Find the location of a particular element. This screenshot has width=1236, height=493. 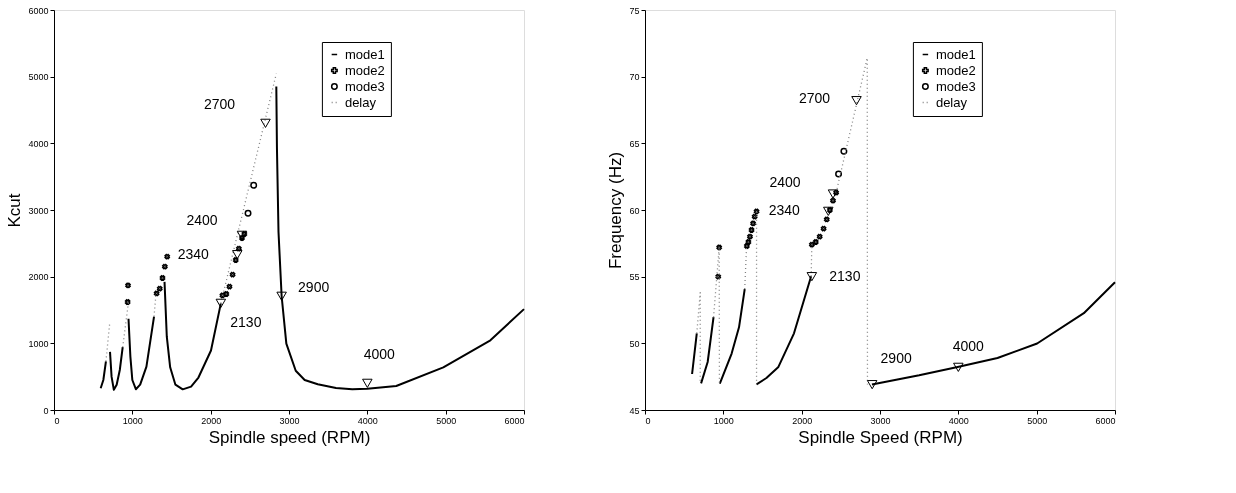

y-tick-label: 0 is located at coordinates (46, 410).